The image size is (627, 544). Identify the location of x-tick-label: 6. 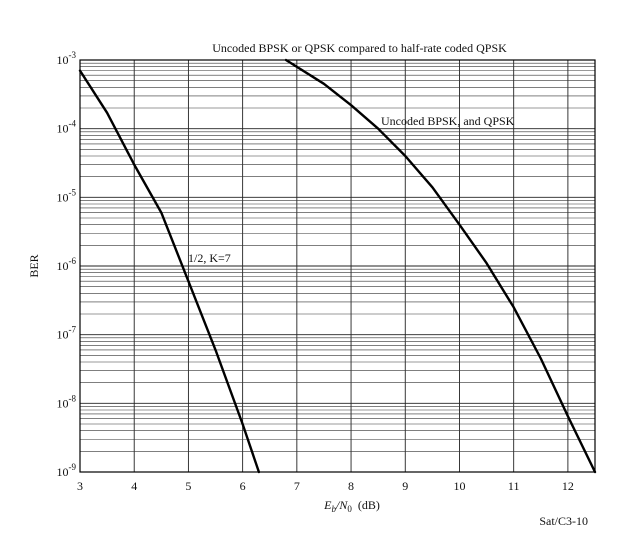
(243, 486).